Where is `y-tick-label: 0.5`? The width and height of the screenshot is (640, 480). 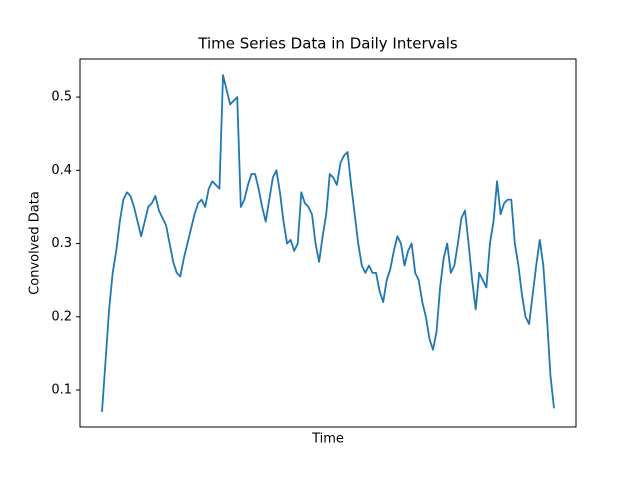
y-tick-label: 0.5 is located at coordinates (61, 97).